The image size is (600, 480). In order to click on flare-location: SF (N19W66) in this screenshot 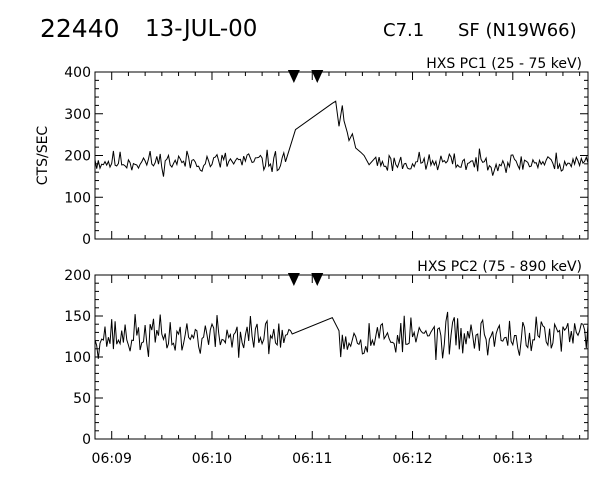, I will do `click(517, 30)`.